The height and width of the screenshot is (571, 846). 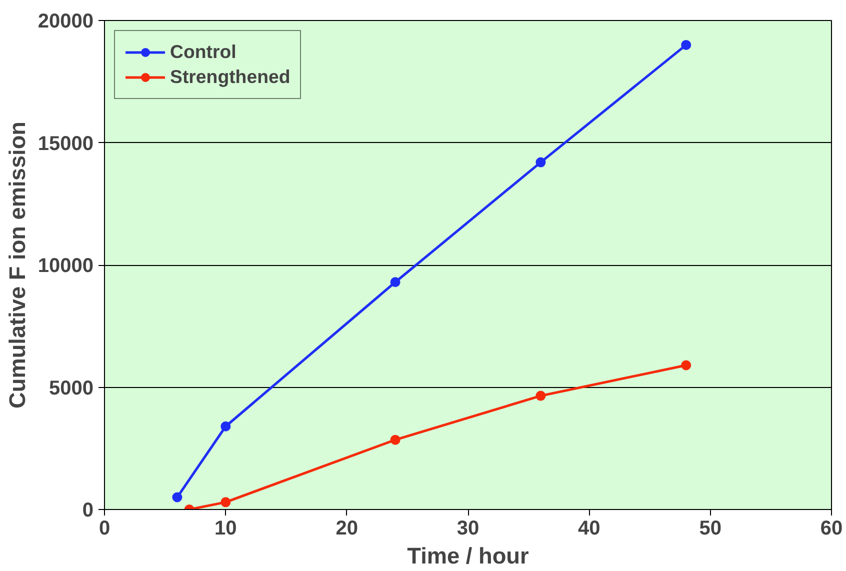 I want to click on y-tick-label: 20000, so click(x=66, y=21).